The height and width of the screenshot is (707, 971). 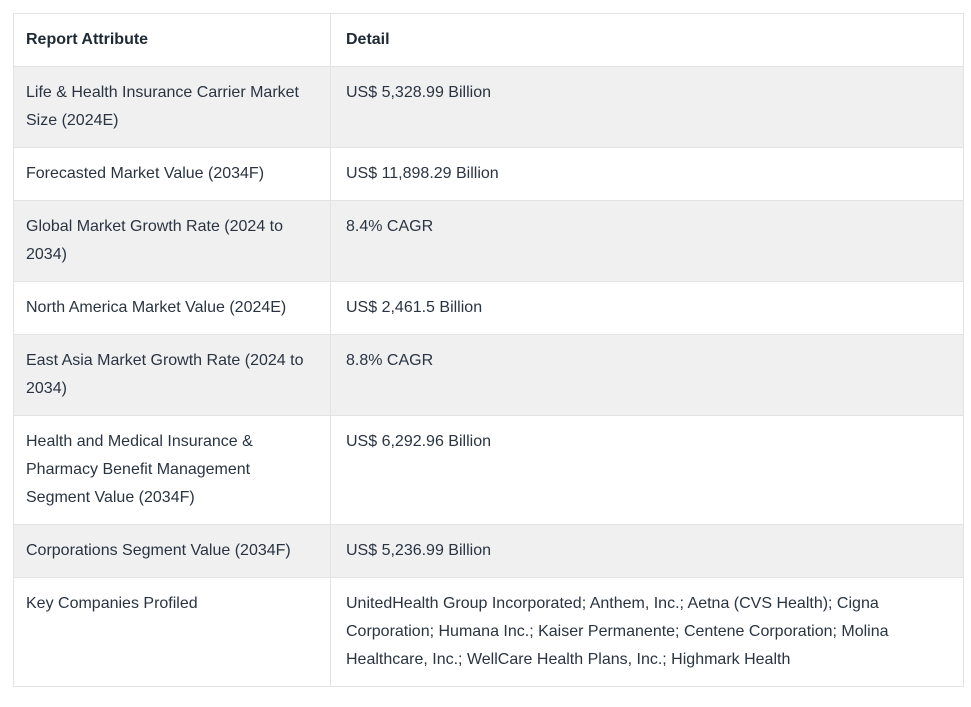 I want to click on attribute-cell: Global Market Growth Rate (2024 to 2034), so click(x=172, y=241).